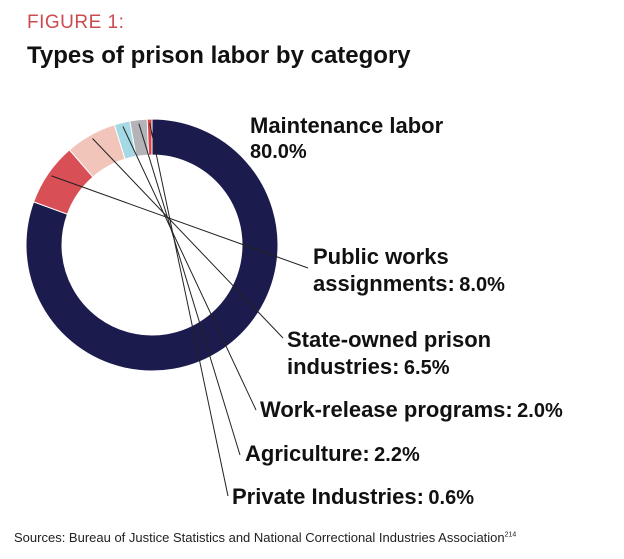 Image resolution: width=624 pixels, height=559 pixels. I want to click on label-state-owned-line2: industries:, so click(343, 366).